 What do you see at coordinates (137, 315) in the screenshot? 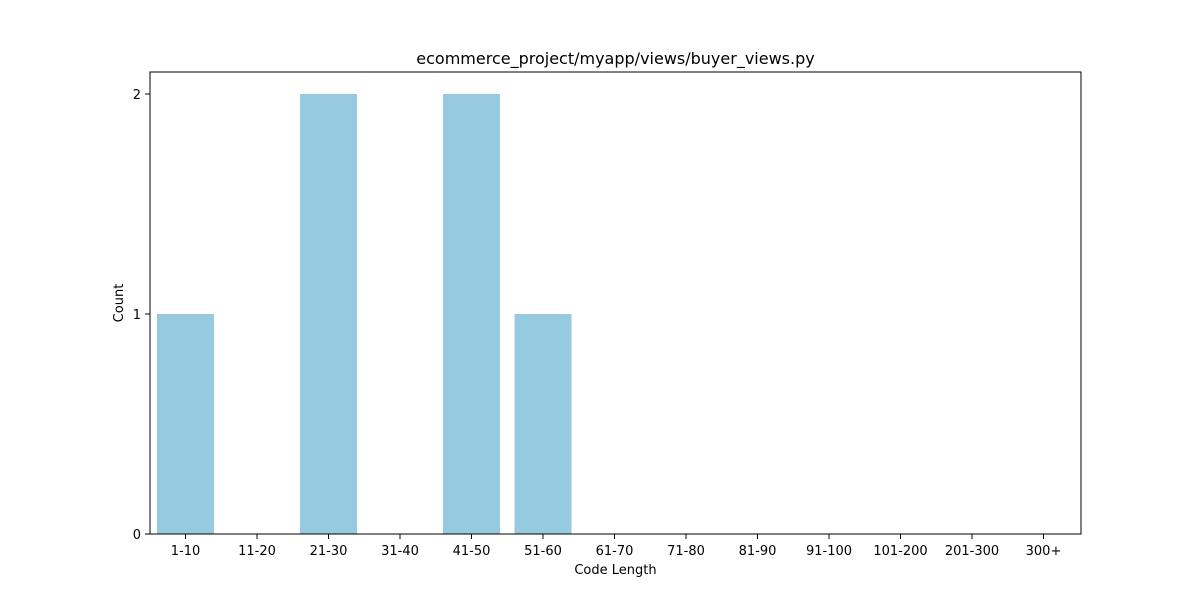
I see `y-tick-label: 1` at bounding box center [137, 315].